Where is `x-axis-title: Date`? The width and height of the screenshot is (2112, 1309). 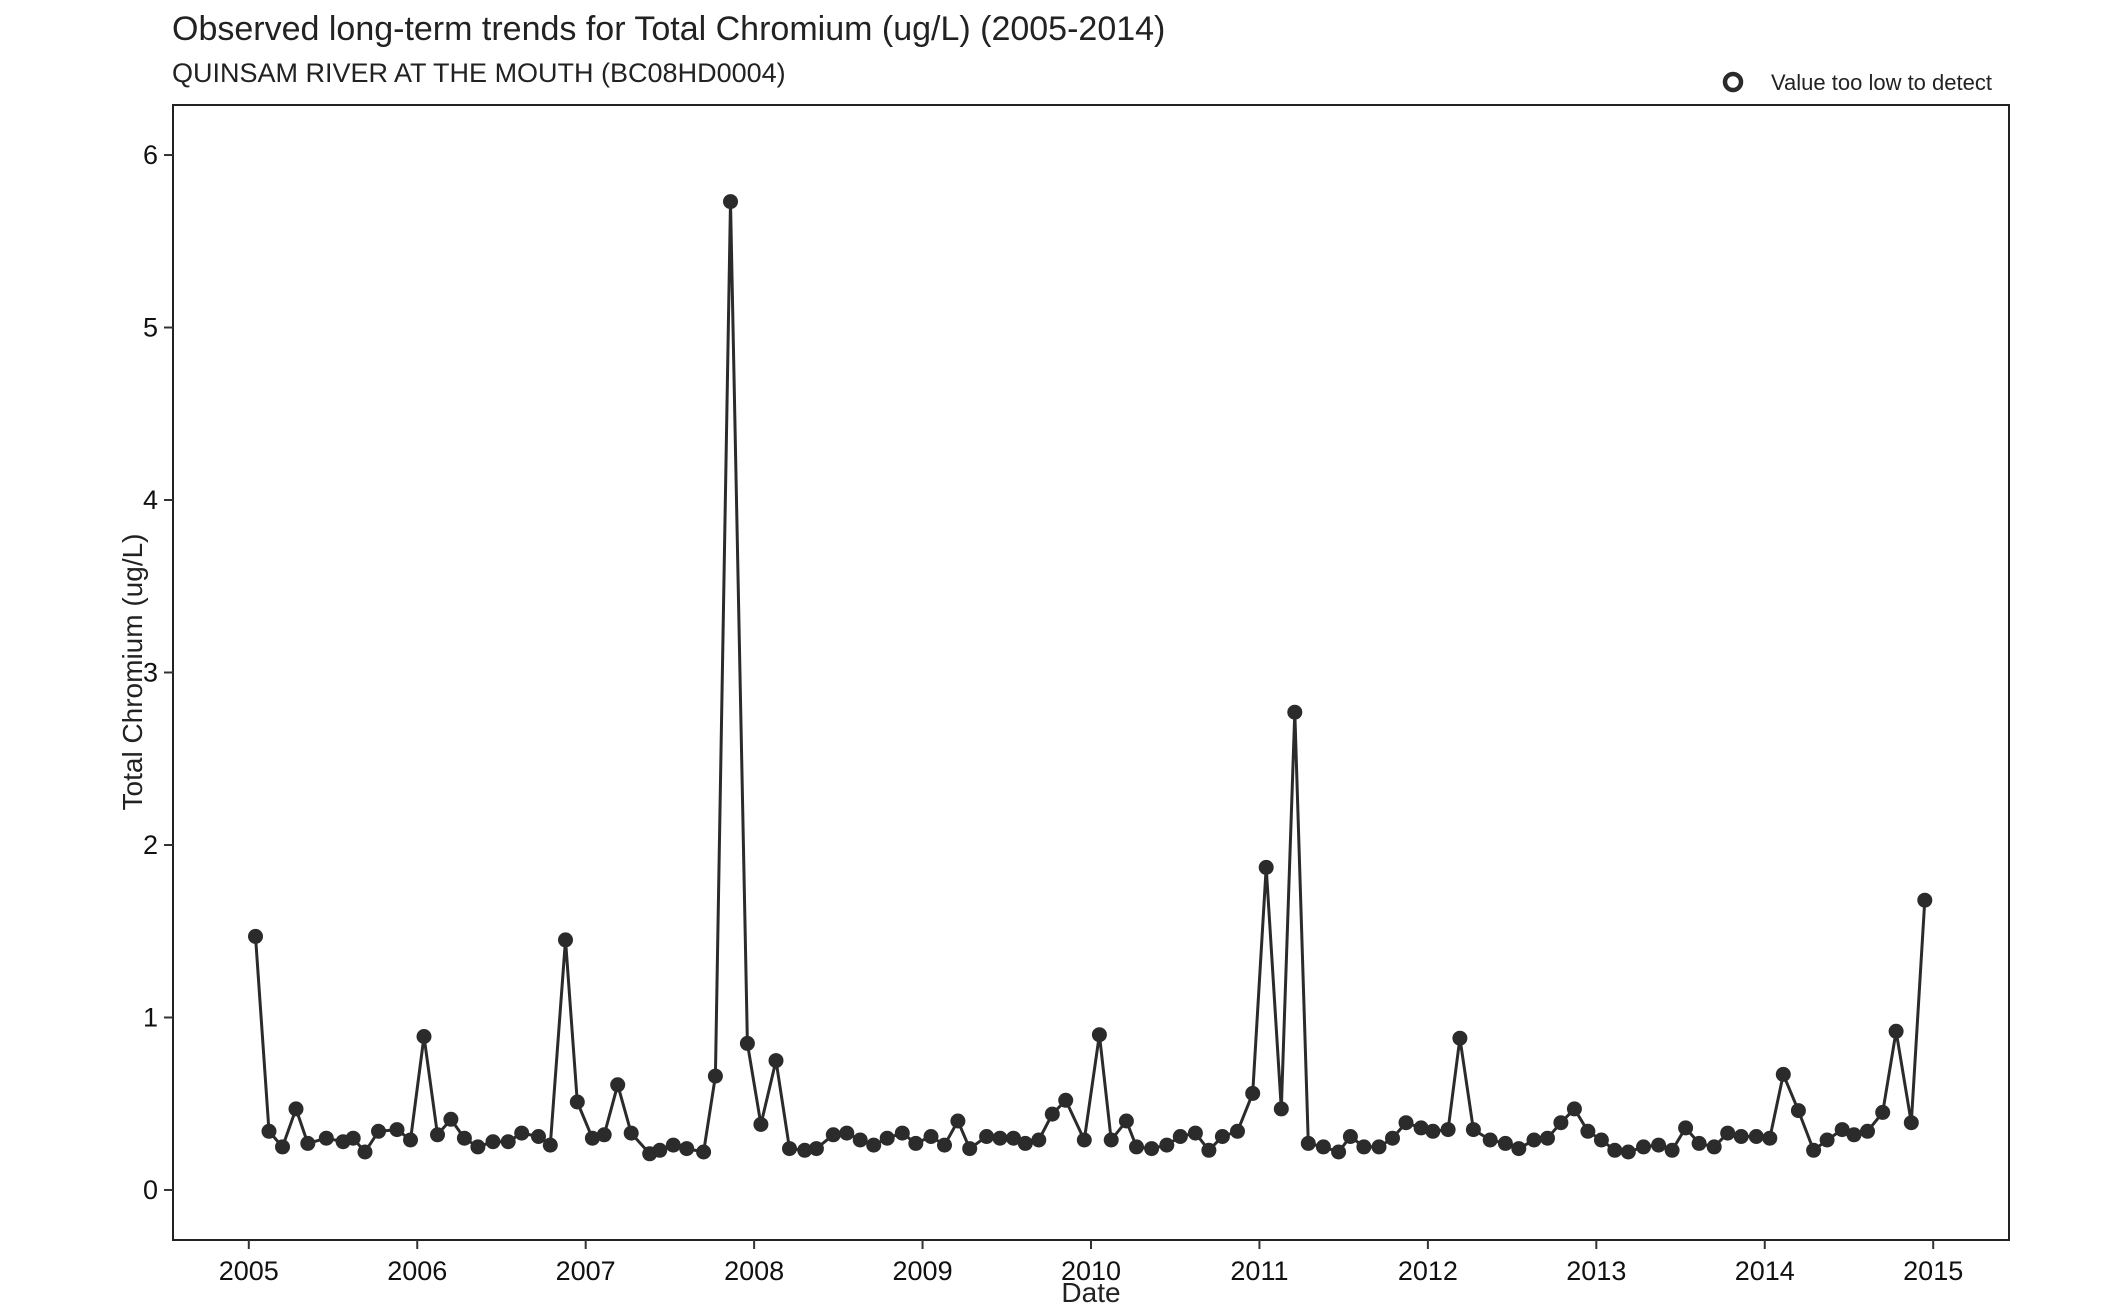
x-axis-title: Date is located at coordinates (1090, 1292).